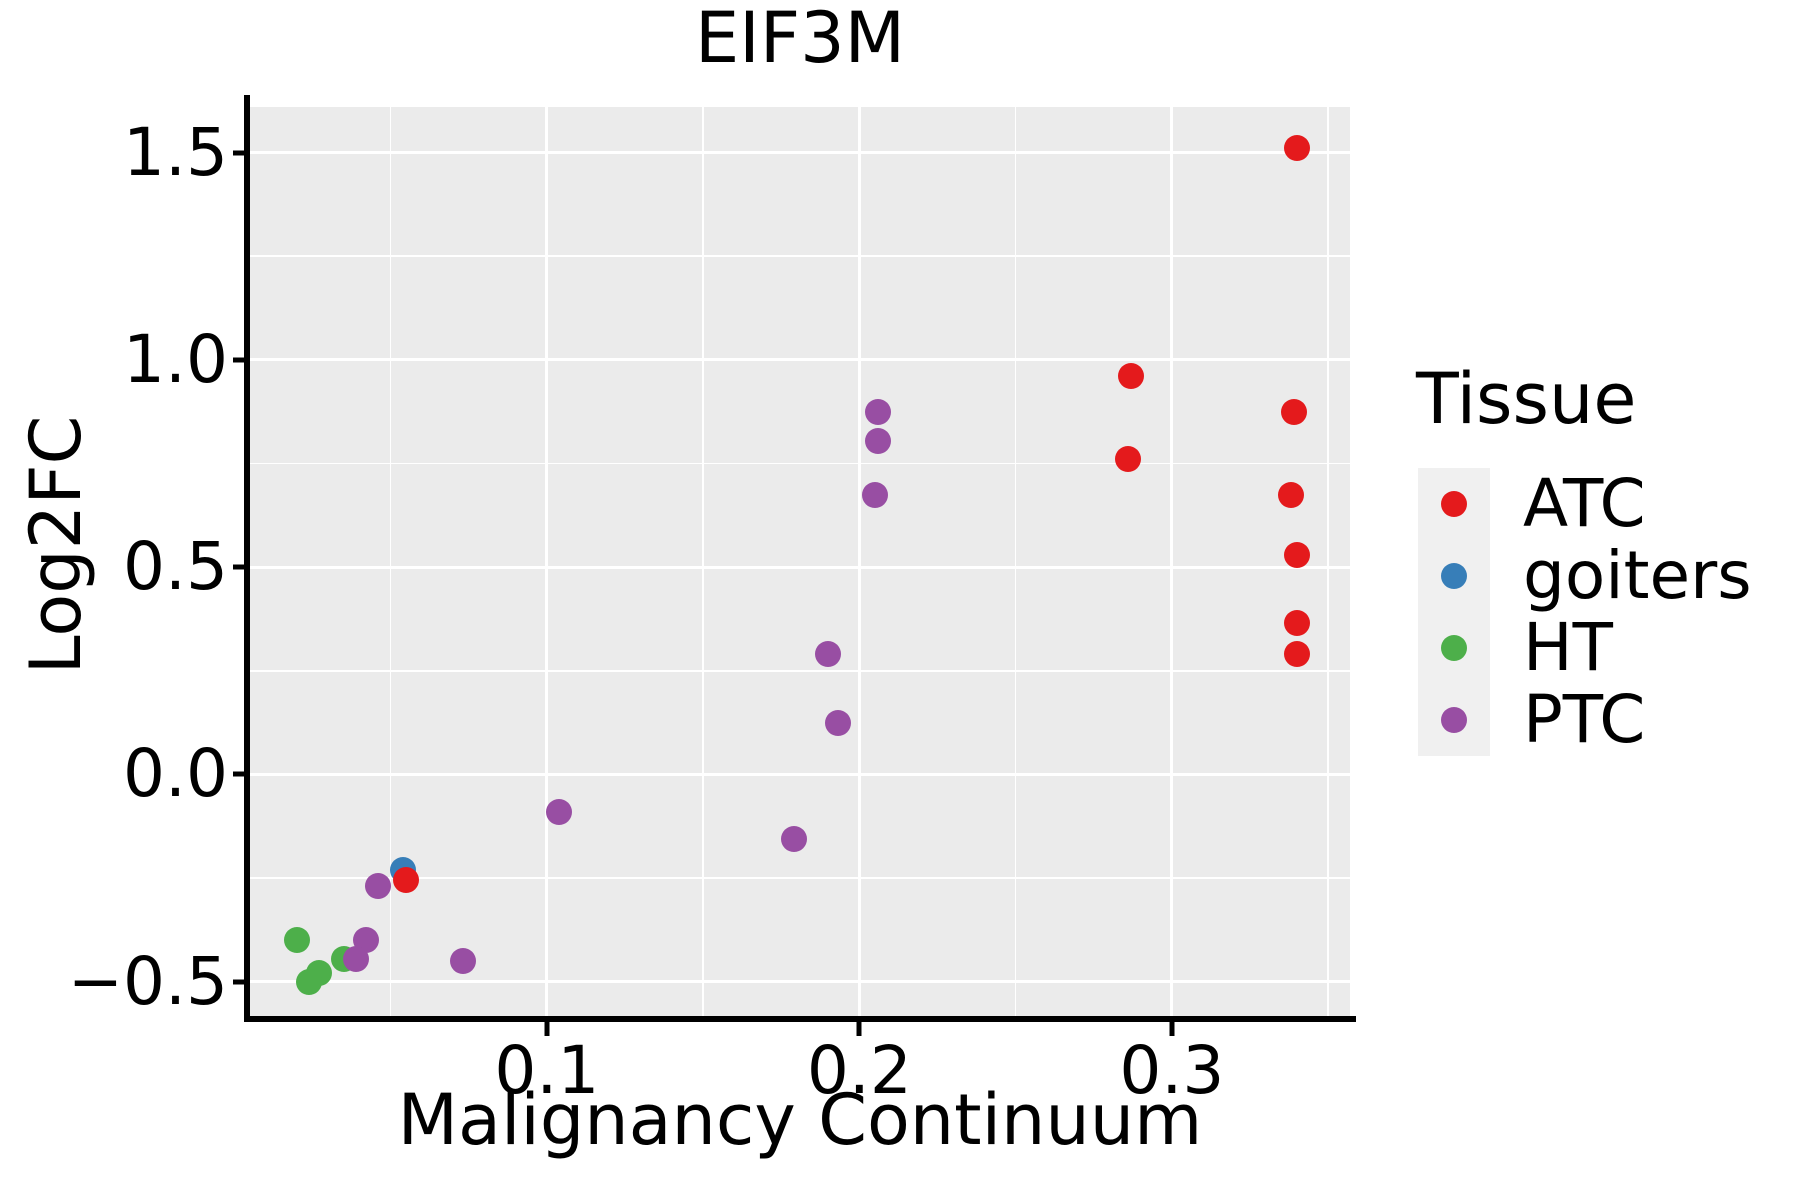  I want to click on legend-entry-label: goiters, so click(1637, 575).